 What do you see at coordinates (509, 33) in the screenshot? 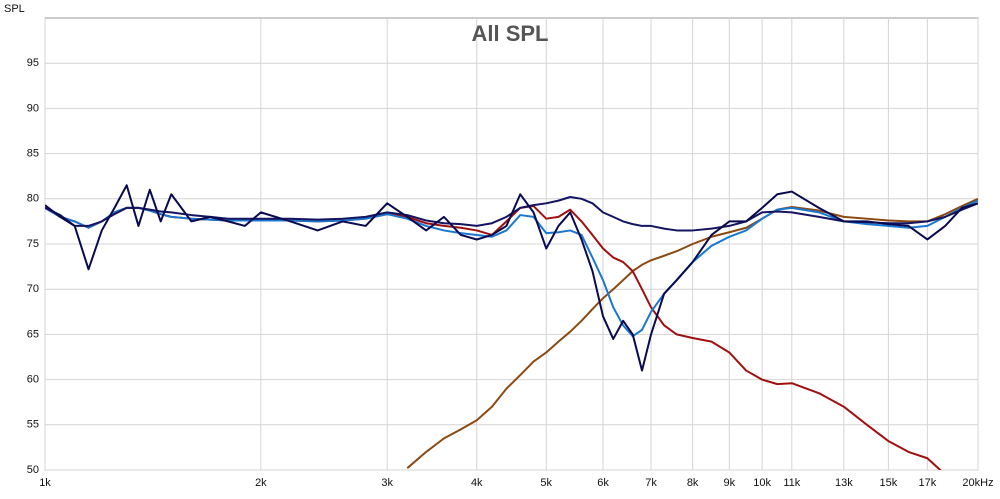
I see `chart-title: All SPL` at bounding box center [509, 33].